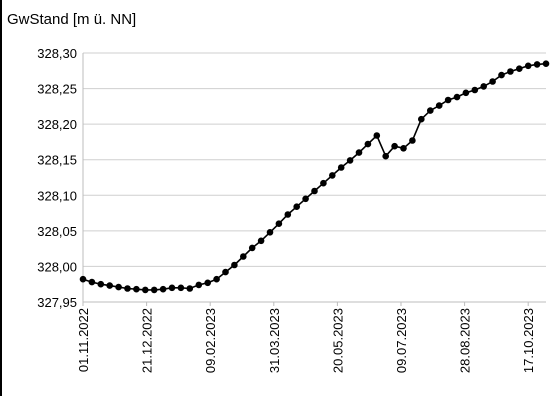 This screenshot has width=560, height=396. Describe the element at coordinates (83, 340) in the screenshot. I see `x-tick-label: 01.11.2022` at that location.